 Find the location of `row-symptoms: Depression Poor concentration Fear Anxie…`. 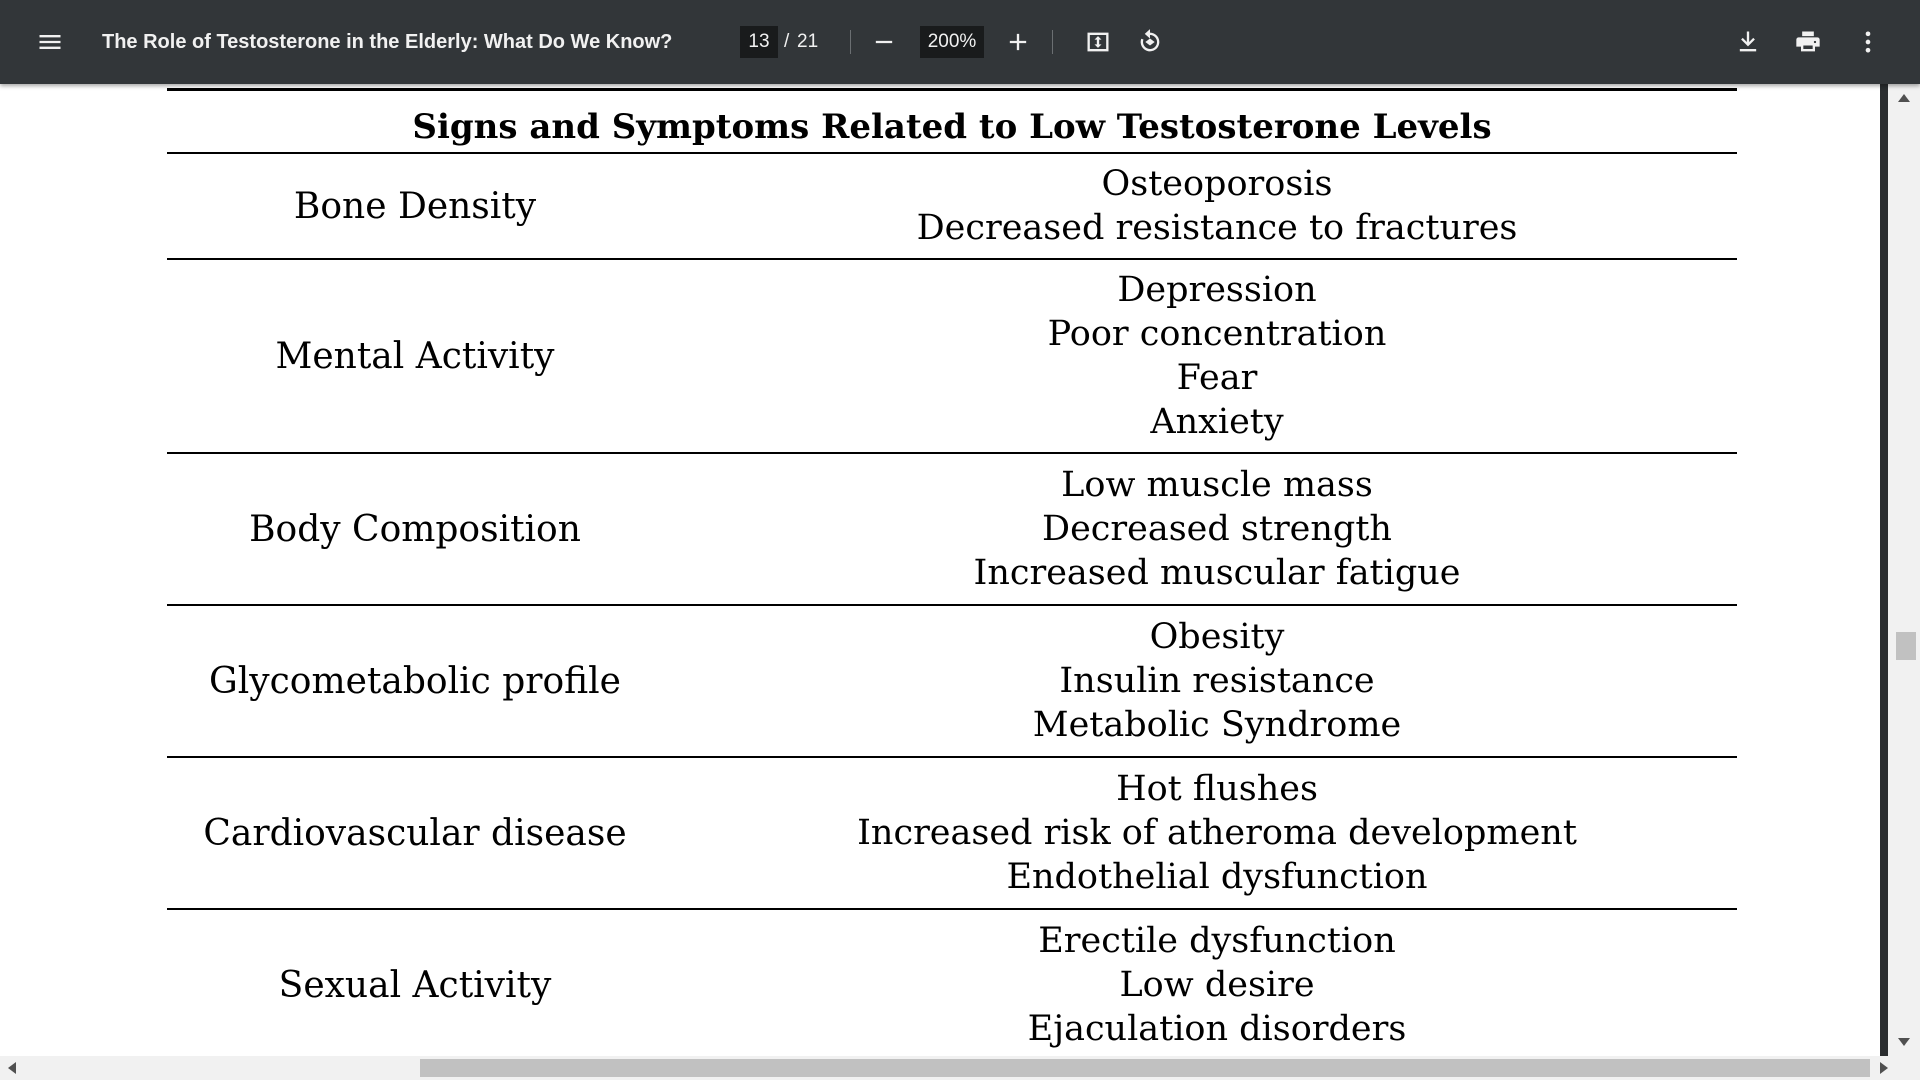

row-symptoms: Depression Poor concentration Fear Anxie… is located at coordinates (1217, 356).